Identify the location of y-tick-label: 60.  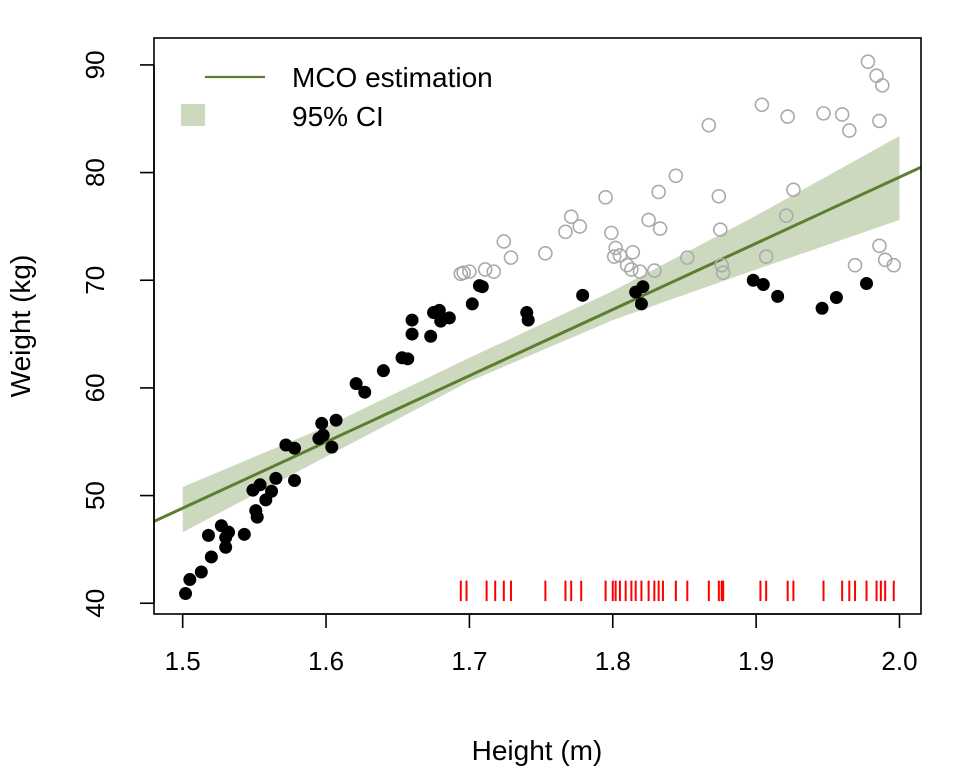
(95, 387).